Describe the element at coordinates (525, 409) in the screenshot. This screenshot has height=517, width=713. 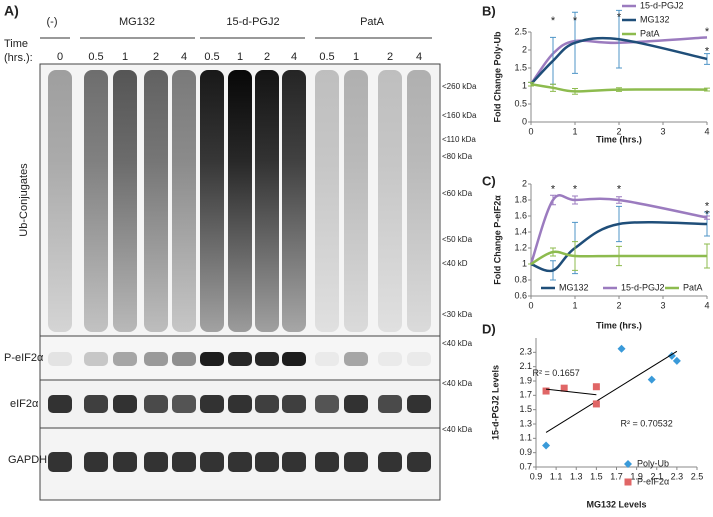
I see `y-tick-label: 1.5` at that location.